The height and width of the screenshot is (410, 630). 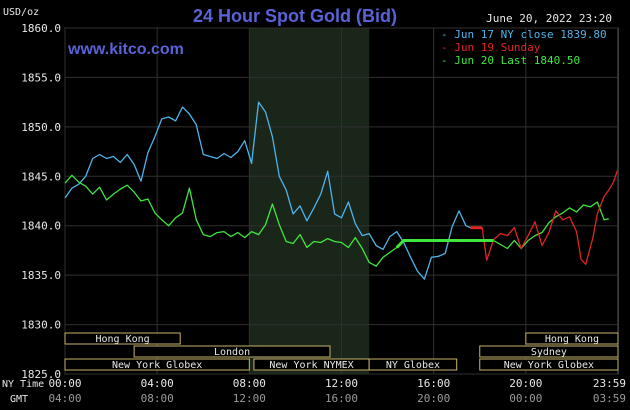 What do you see at coordinates (64, 383) in the screenshot?
I see `x-tick-label: 00:00` at bounding box center [64, 383].